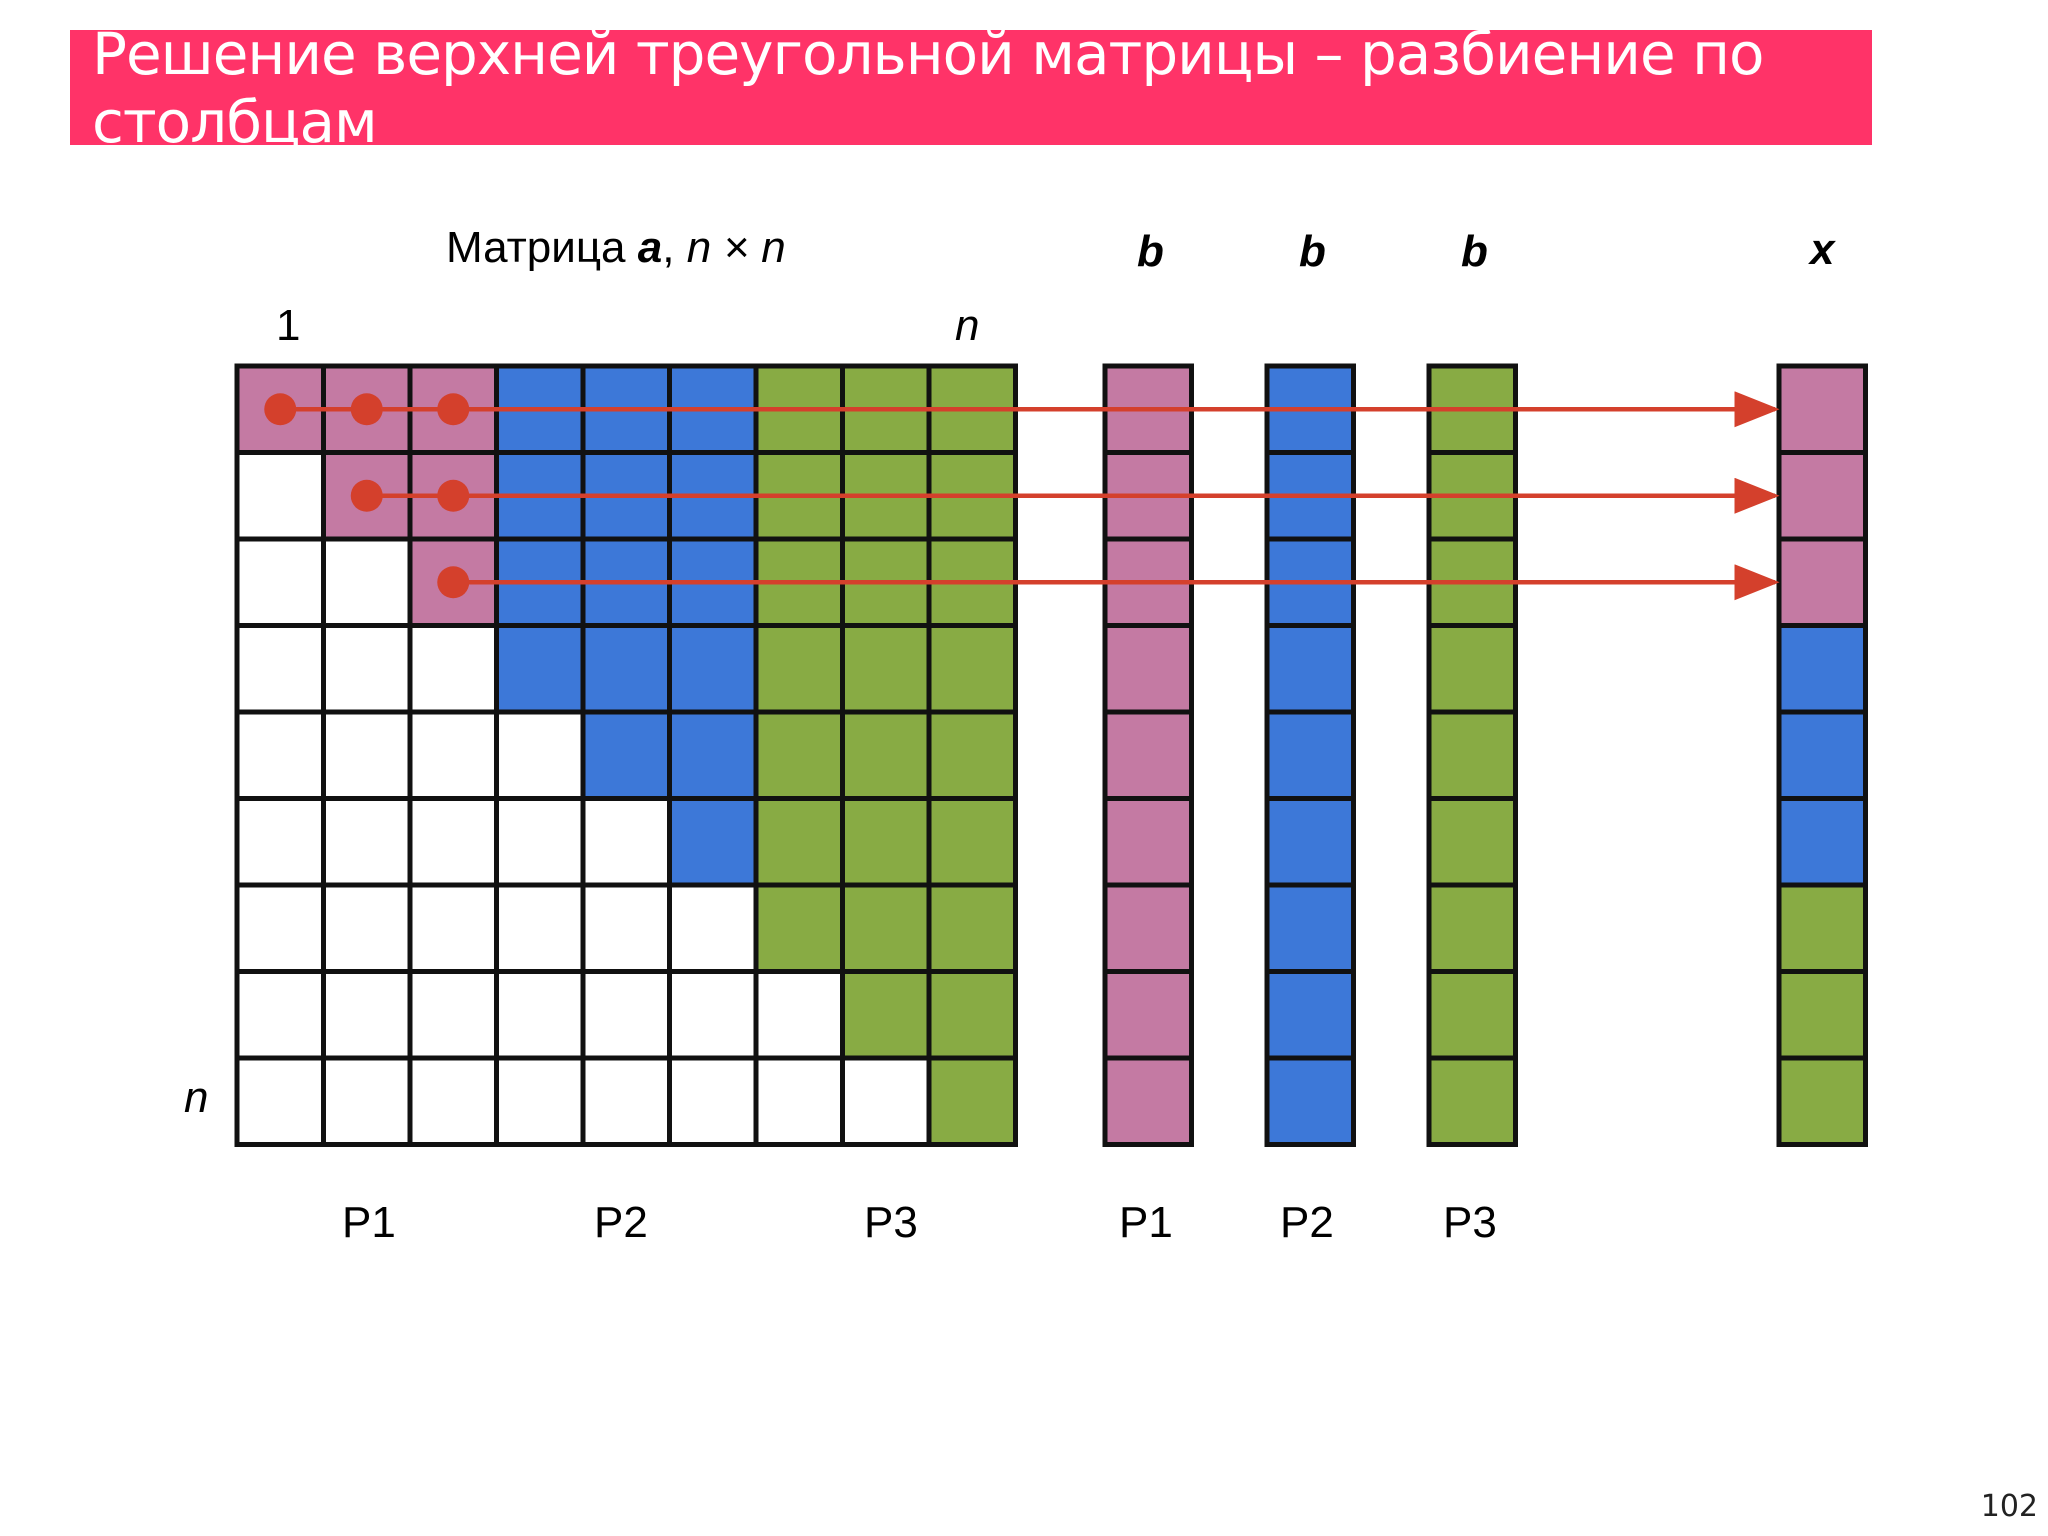 The width and height of the screenshot is (2048, 1536). I want to click on vector-x-label: x, so click(1822, 249).